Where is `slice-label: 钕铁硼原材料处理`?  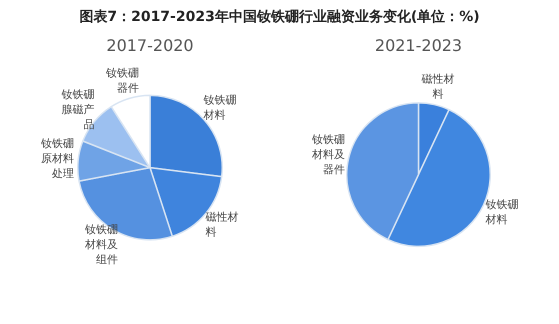 slice-label: 钕铁硼原材料处理 is located at coordinates (57, 158).